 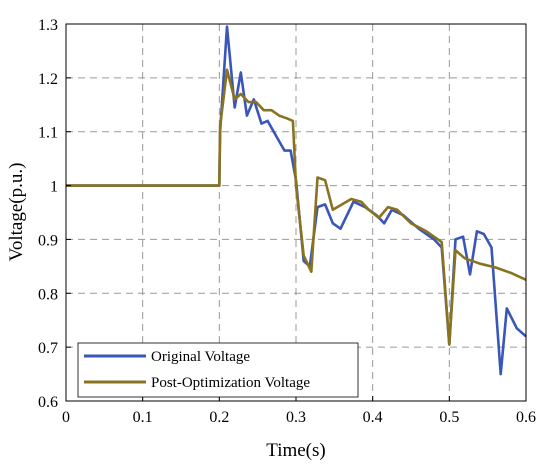 What do you see at coordinates (295, 450) in the screenshot?
I see `x-axis-title: Time(s)` at bounding box center [295, 450].